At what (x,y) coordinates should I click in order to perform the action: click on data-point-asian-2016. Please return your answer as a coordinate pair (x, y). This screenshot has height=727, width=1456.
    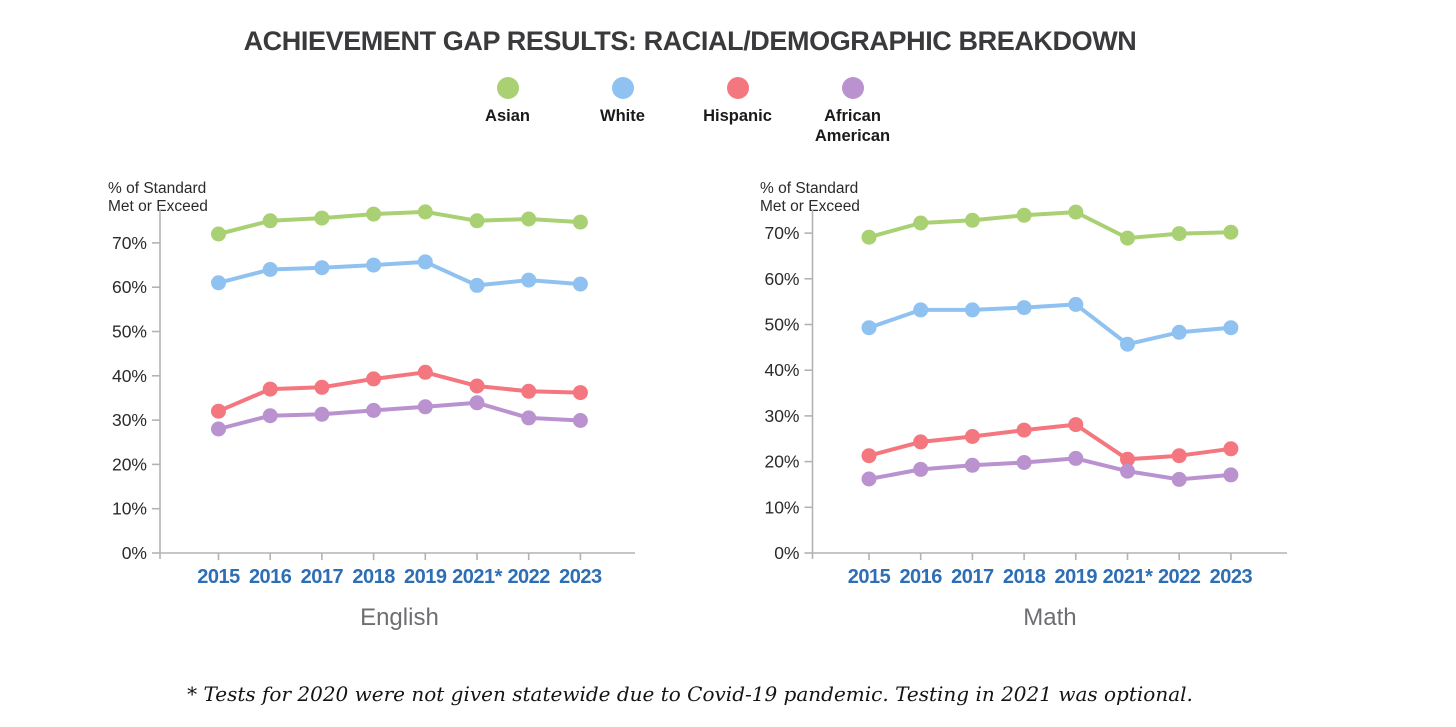
    Looking at the image, I should click on (270, 221).